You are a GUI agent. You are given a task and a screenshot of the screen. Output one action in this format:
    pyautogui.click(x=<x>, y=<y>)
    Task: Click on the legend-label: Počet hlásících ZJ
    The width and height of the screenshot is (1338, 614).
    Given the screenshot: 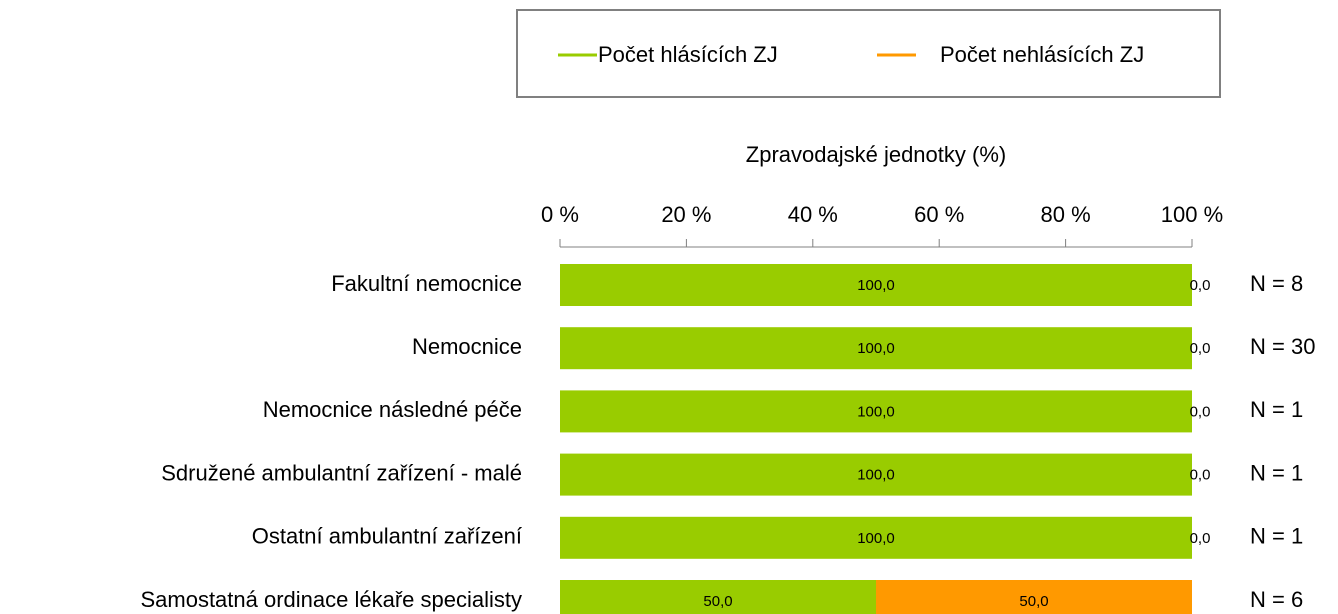 What is the action you would take?
    pyautogui.click(x=688, y=54)
    